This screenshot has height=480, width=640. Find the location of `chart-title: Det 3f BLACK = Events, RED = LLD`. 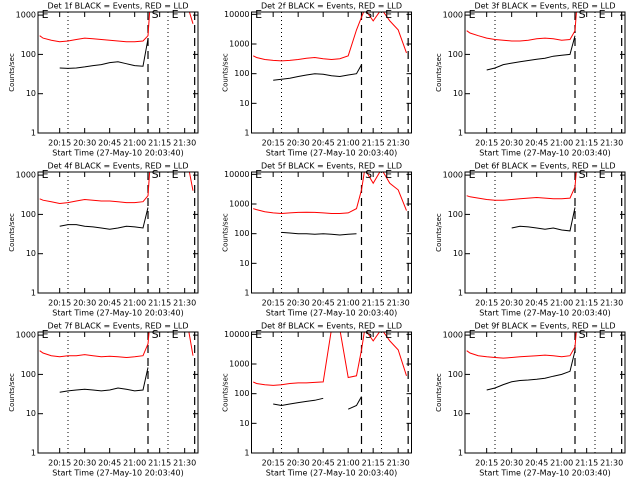

chart-title: Det 3f BLACK = Events, RED = LLD is located at coordinates (544, 6).